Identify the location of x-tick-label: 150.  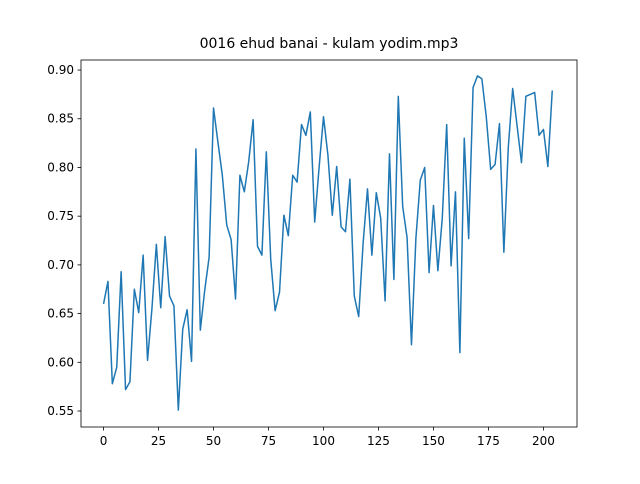
(433, 441).